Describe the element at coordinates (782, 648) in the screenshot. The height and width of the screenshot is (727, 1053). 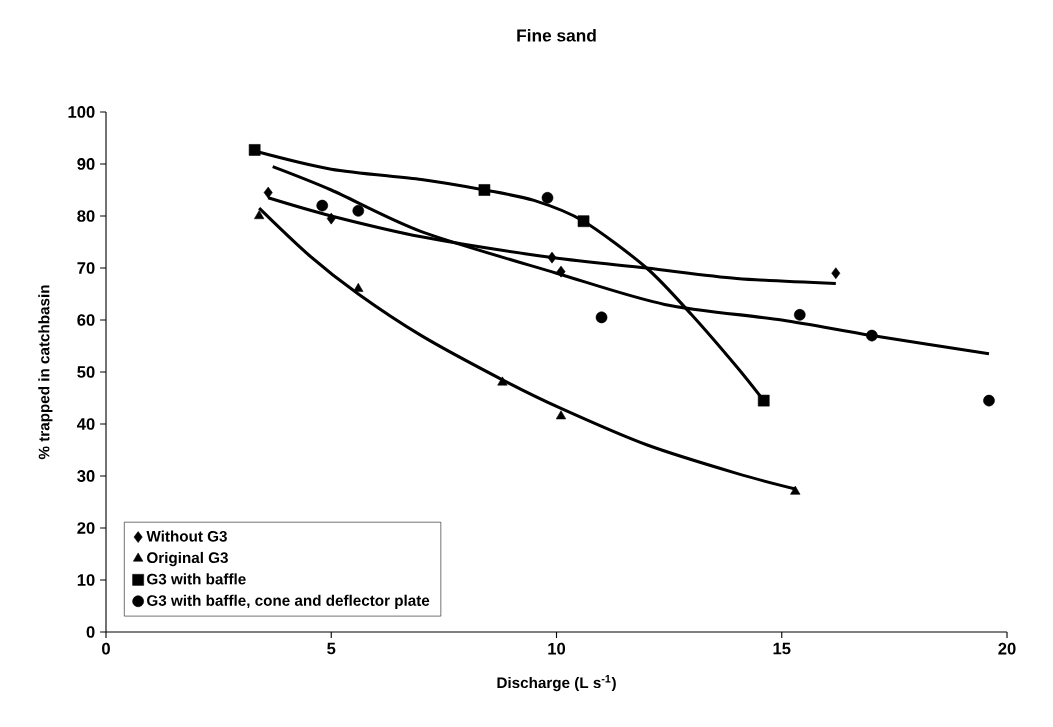
I see `x-tick-label: 15` at that location.